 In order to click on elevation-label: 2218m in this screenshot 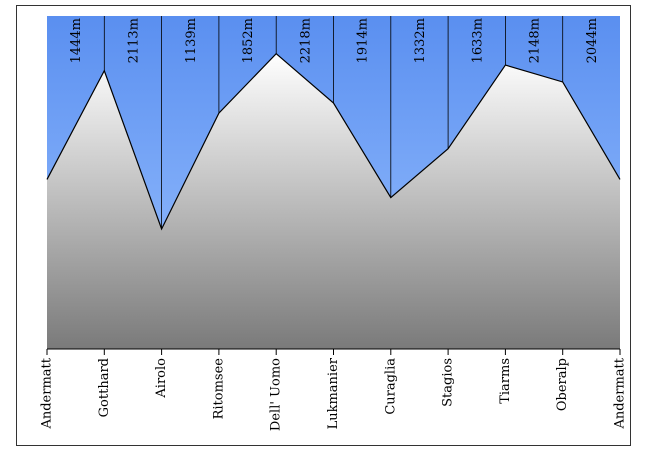, I will do `click(305, 40)`.